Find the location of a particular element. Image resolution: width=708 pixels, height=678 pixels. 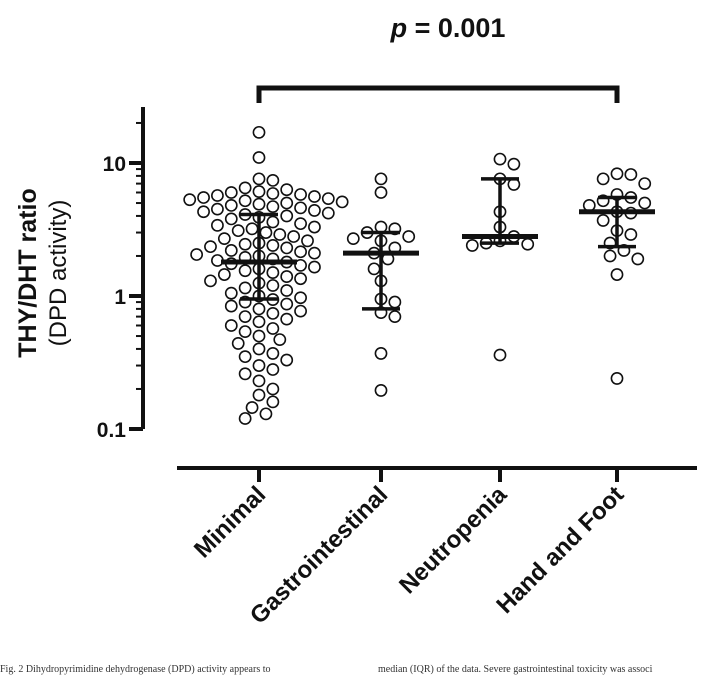

y-axis-sublabel: (DPD activity) is located at coordinates (58, 273).